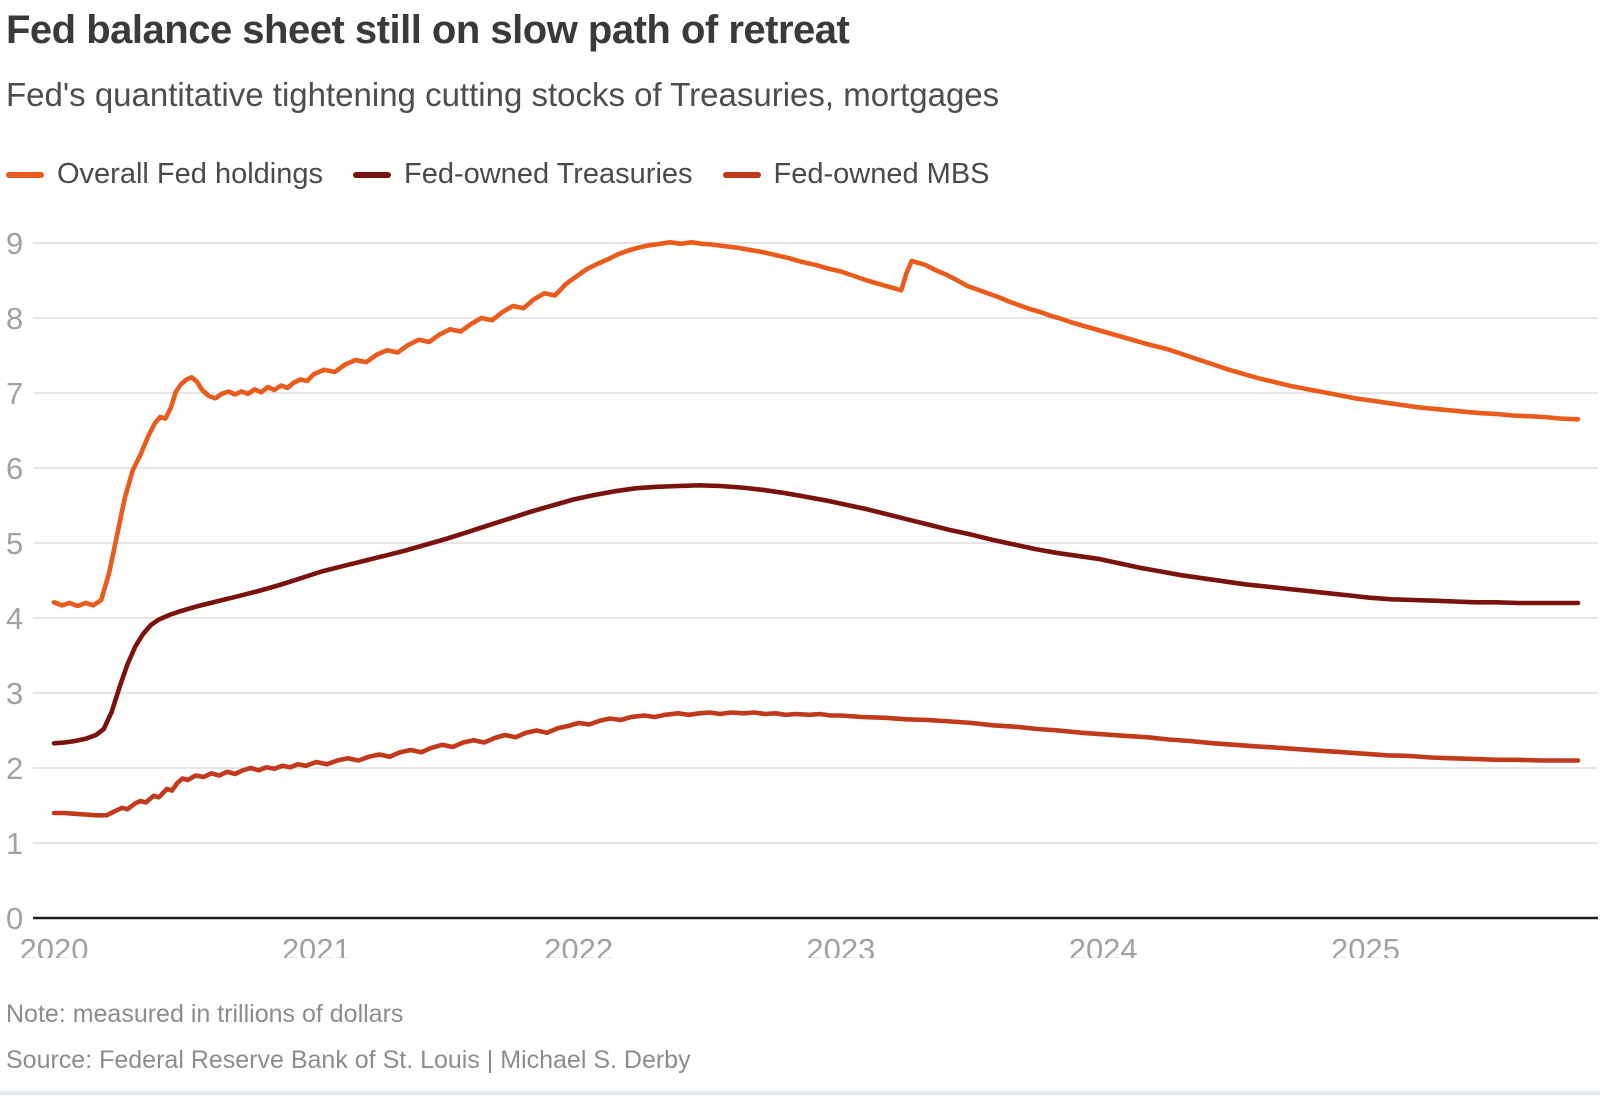 This screenshot has width=1600, height=1098. Describe the element at coordinates (25, 174) in the screenshot. I see `legend-swatch-overall-icon` at that location.